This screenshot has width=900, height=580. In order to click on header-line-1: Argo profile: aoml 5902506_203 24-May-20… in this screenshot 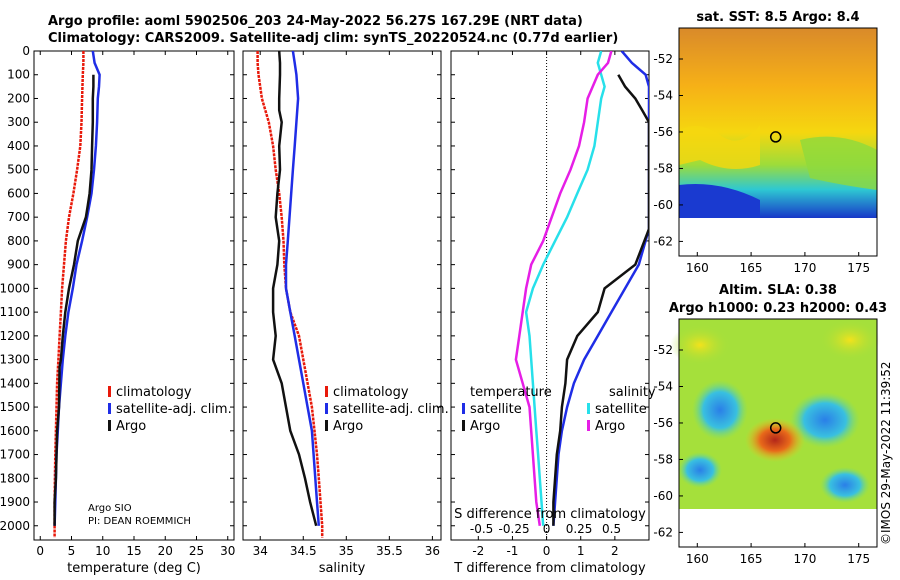, I will do `click(315, 21)`.